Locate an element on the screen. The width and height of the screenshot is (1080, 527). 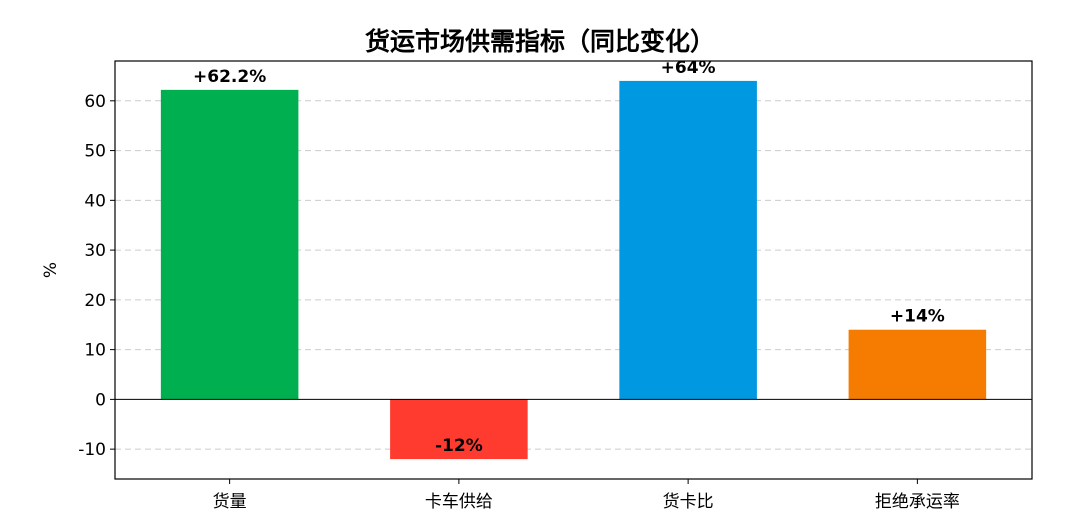
y-tick-label: 20 is located at coordinates (95, 301).